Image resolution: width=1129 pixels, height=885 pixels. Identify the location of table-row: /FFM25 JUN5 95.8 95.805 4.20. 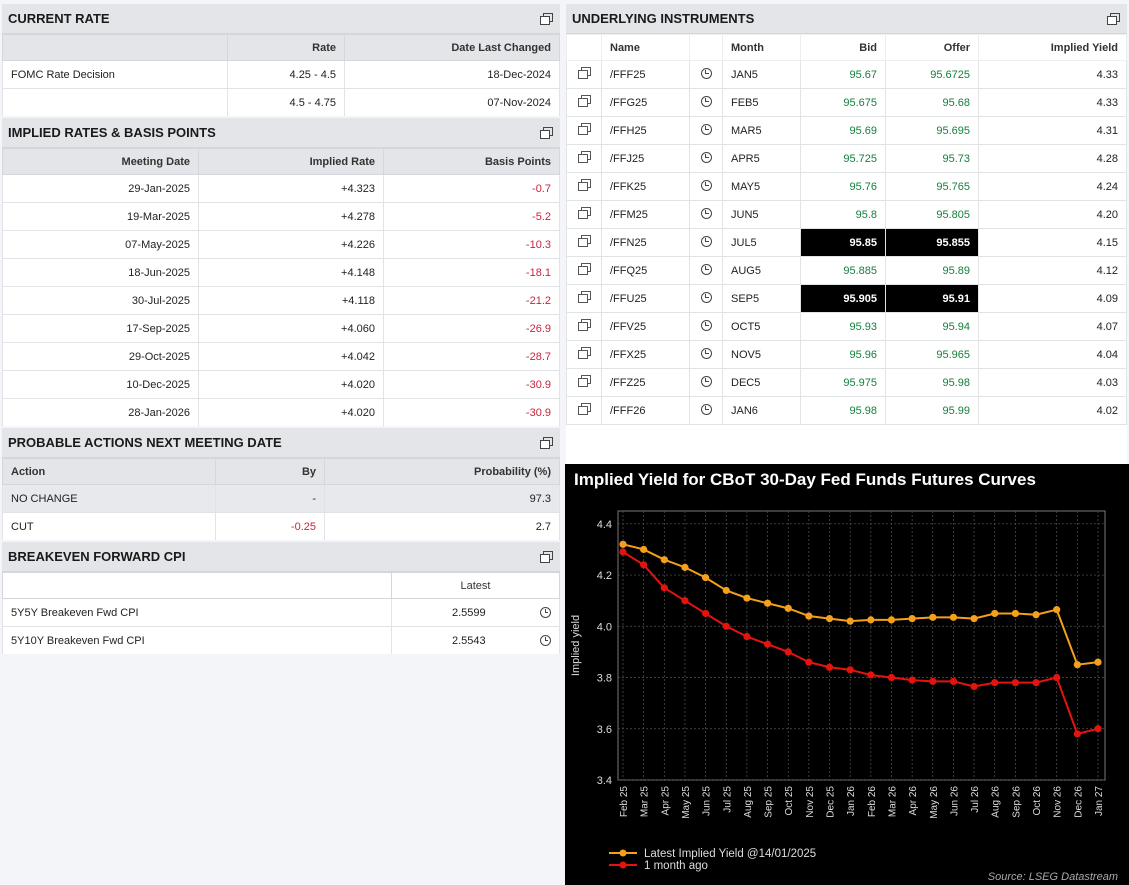
(846, 214).